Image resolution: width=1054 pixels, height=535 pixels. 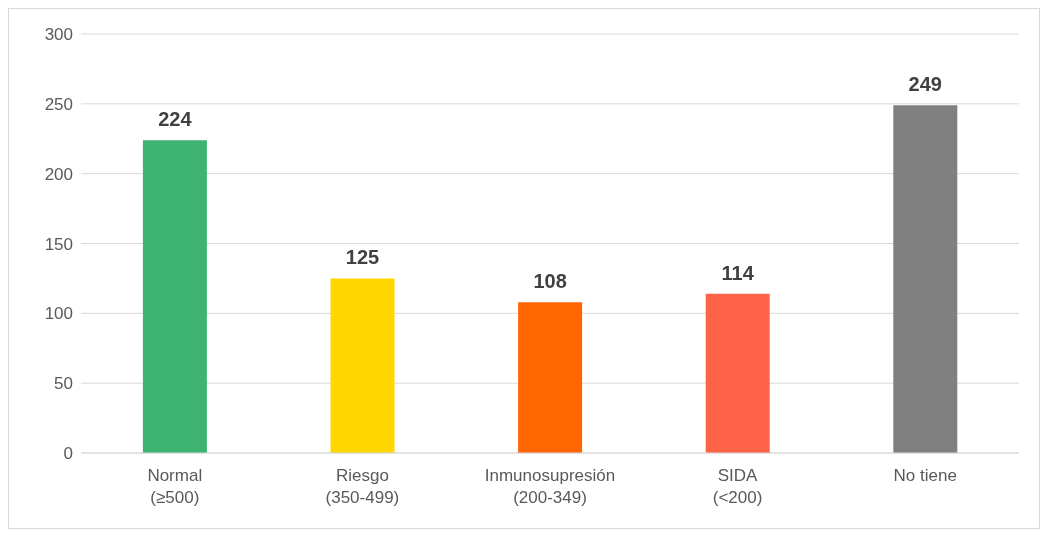 I want to click on data-label: 114, so click(x=738, y=272).